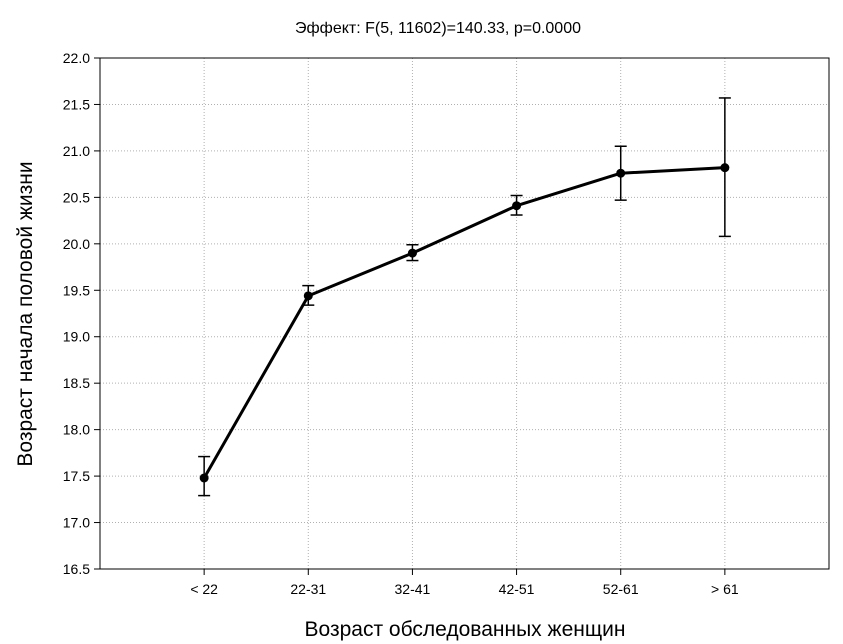 This screenshot has height=644, width=843. Describe the element at coordinates (517, 589) in the screenshot. I see `x-tick-label: 42-51` at that location.